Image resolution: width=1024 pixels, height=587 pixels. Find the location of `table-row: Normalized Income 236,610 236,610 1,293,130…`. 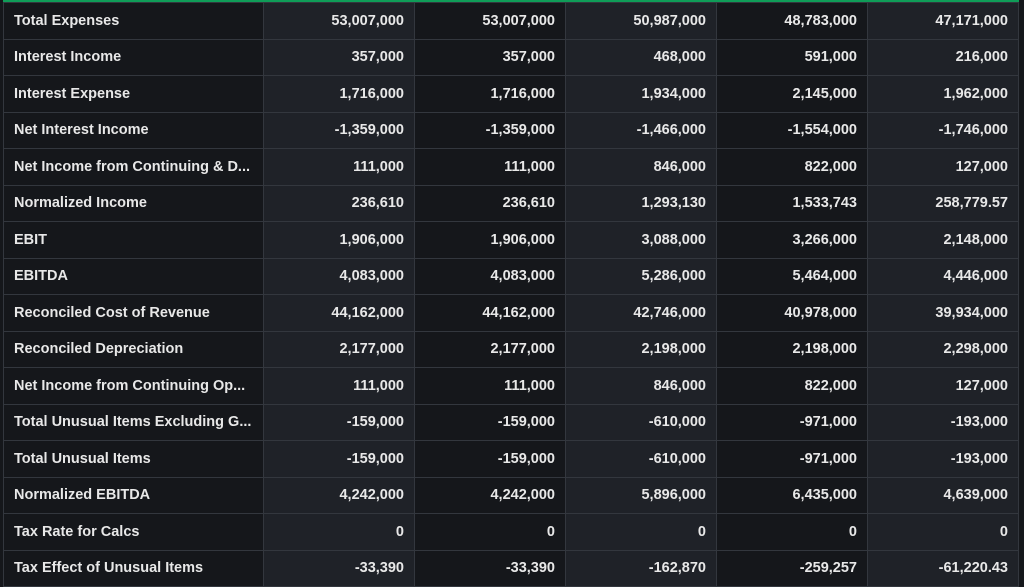

table-row: Normalized Income 236,610 236,610 1,293,130… is located at coordinates (511, 203).